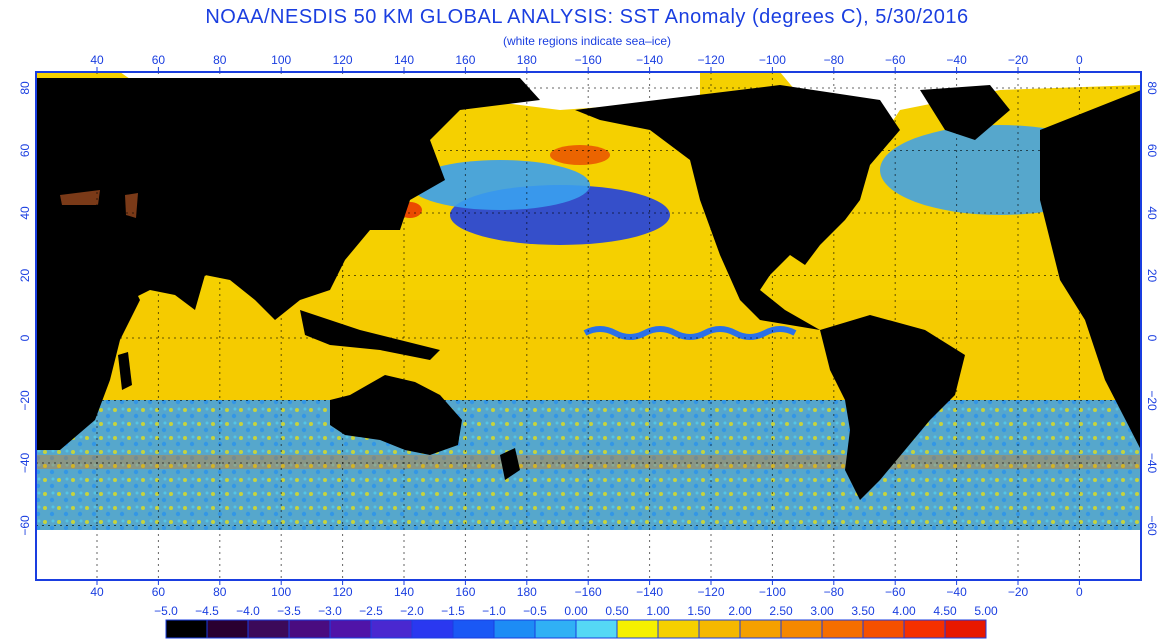  I want to click on lon-tick-label-top: −80, so click(834, 60).